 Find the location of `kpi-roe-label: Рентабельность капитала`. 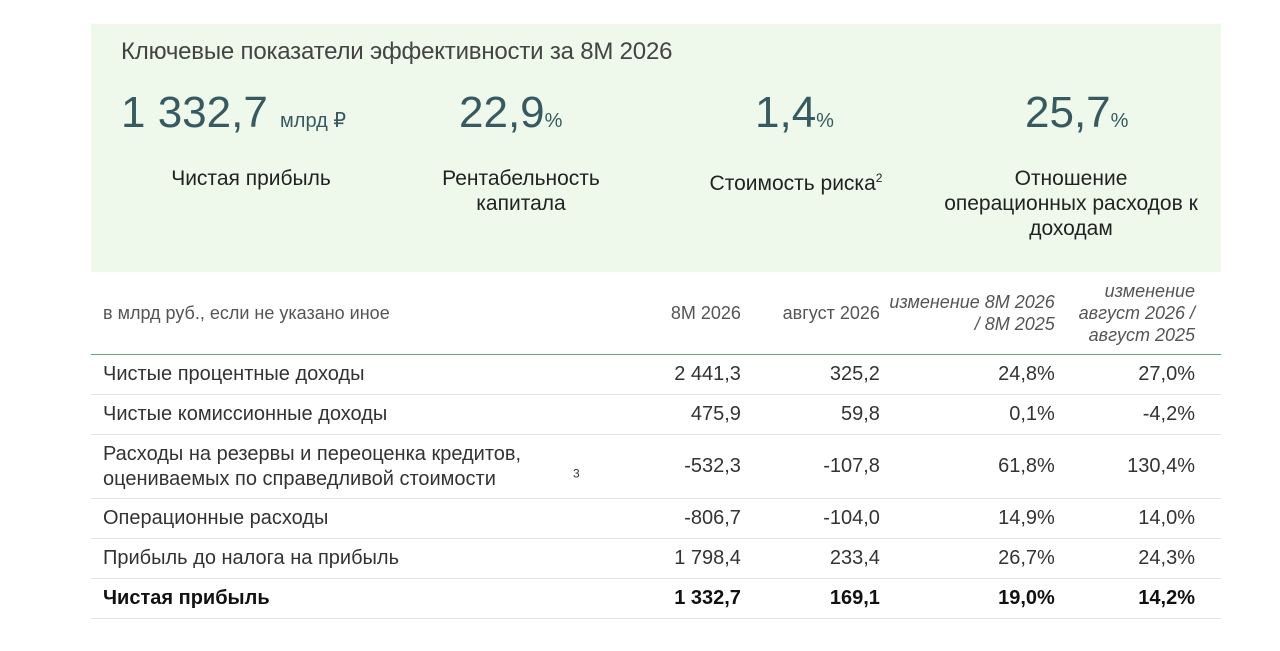

kpi-roe-label: Рентабельность капитала is located at coordinates (521, 191).